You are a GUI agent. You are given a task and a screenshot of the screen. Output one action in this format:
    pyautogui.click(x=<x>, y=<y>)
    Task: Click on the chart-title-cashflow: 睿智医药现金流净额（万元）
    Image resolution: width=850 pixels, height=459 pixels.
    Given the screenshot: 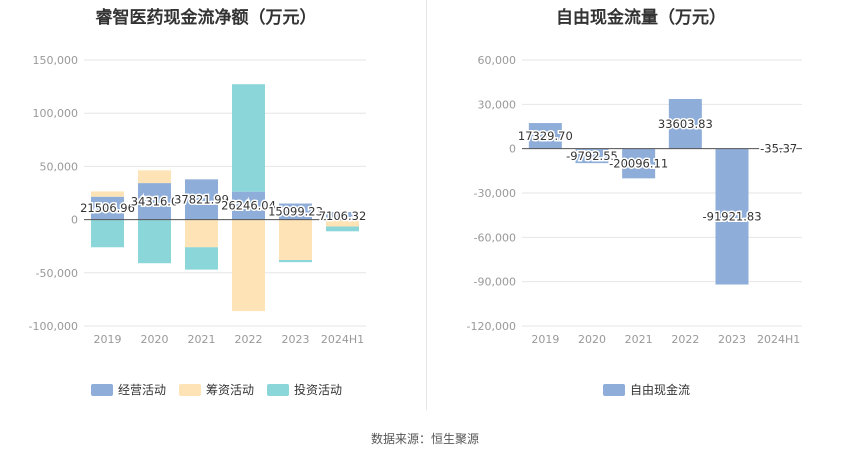 What is the action you would take?
    pyautogui.click(x=206, y=18)
    